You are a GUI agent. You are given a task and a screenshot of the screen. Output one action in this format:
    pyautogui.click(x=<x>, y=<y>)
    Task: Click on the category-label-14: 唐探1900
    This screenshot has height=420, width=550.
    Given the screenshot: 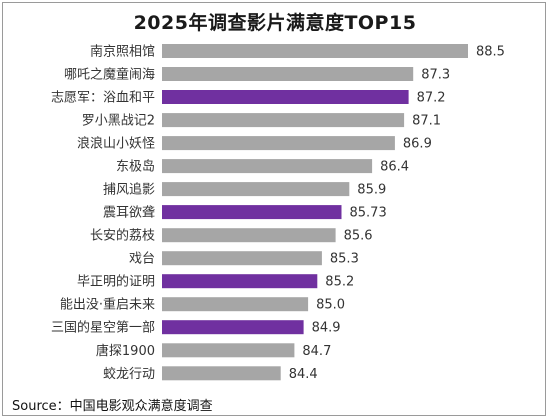 What is the action you would take?
    pyautogui.click(x=125, y=351)
    